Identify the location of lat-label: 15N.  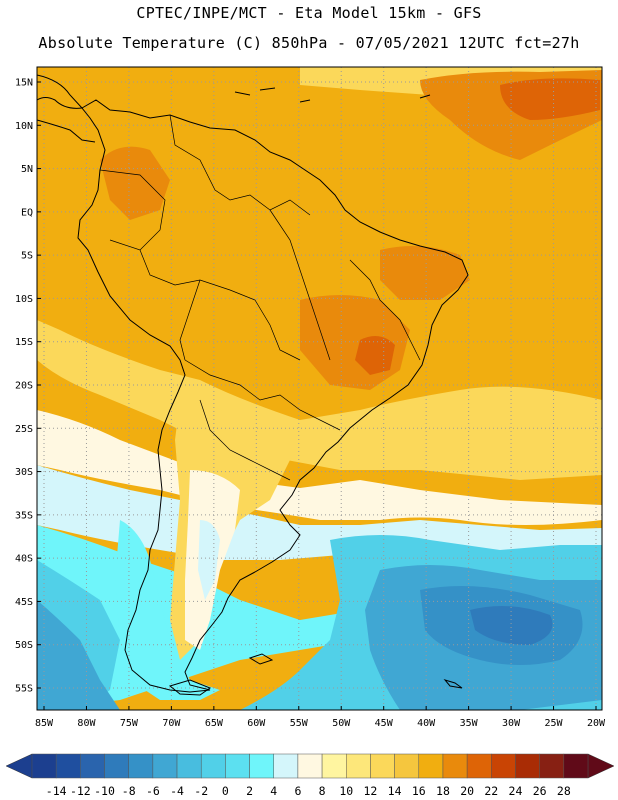
(24, 83).